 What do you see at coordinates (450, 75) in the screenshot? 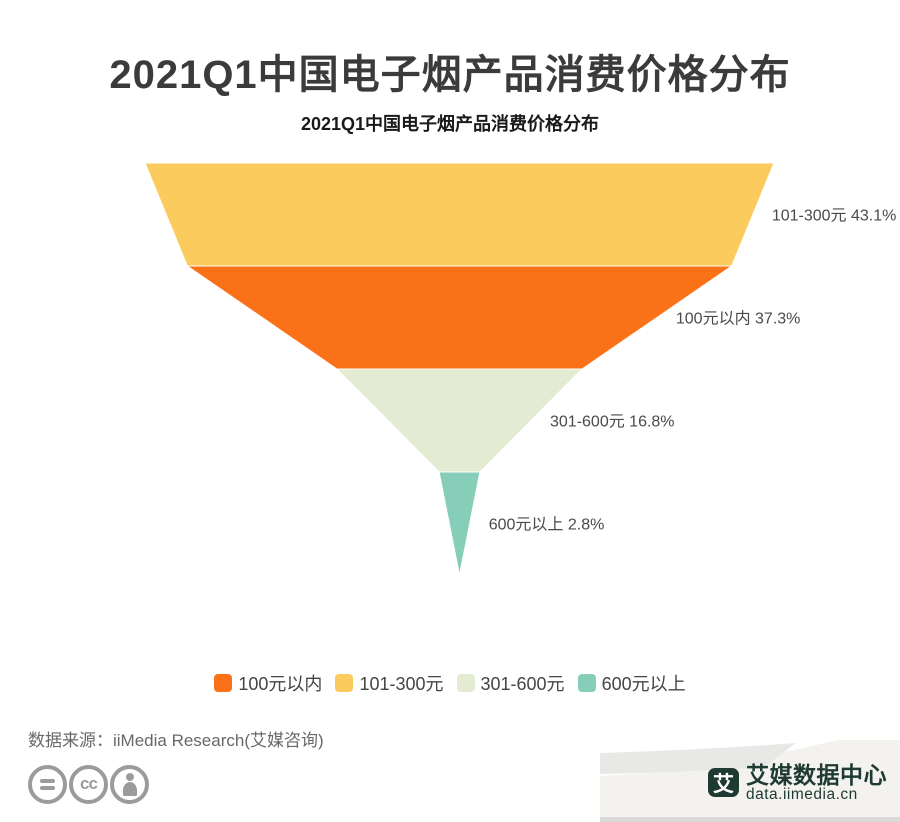
I see `page-title: 2021Q1中国电子烟产品消费价格分布` at bounding box center [450, 75].